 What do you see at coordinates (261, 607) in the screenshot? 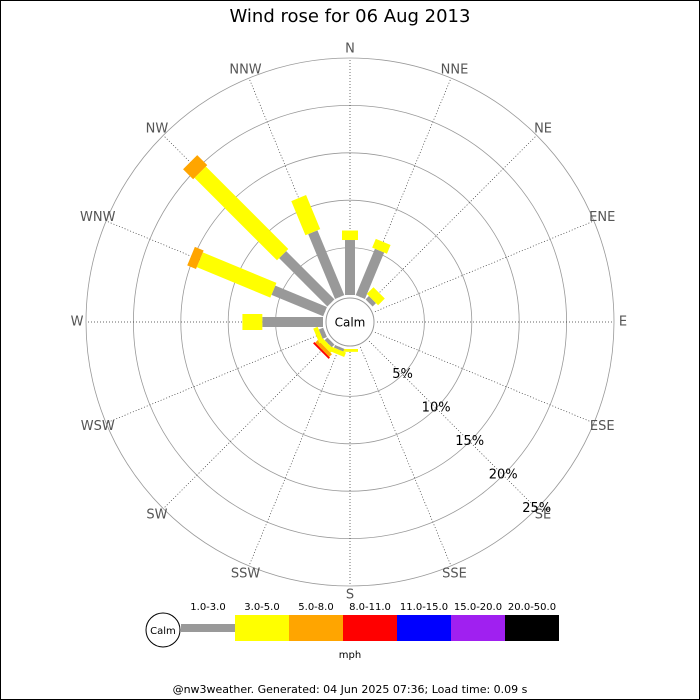
I see `legend-label: 3.0-5.0` at bounding box center [261, 607].